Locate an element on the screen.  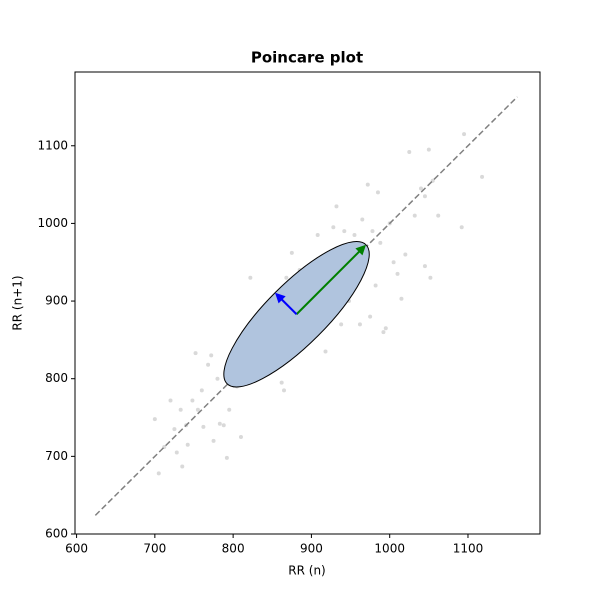
x-tick-label: 600 is located at coordinates (76, 549).